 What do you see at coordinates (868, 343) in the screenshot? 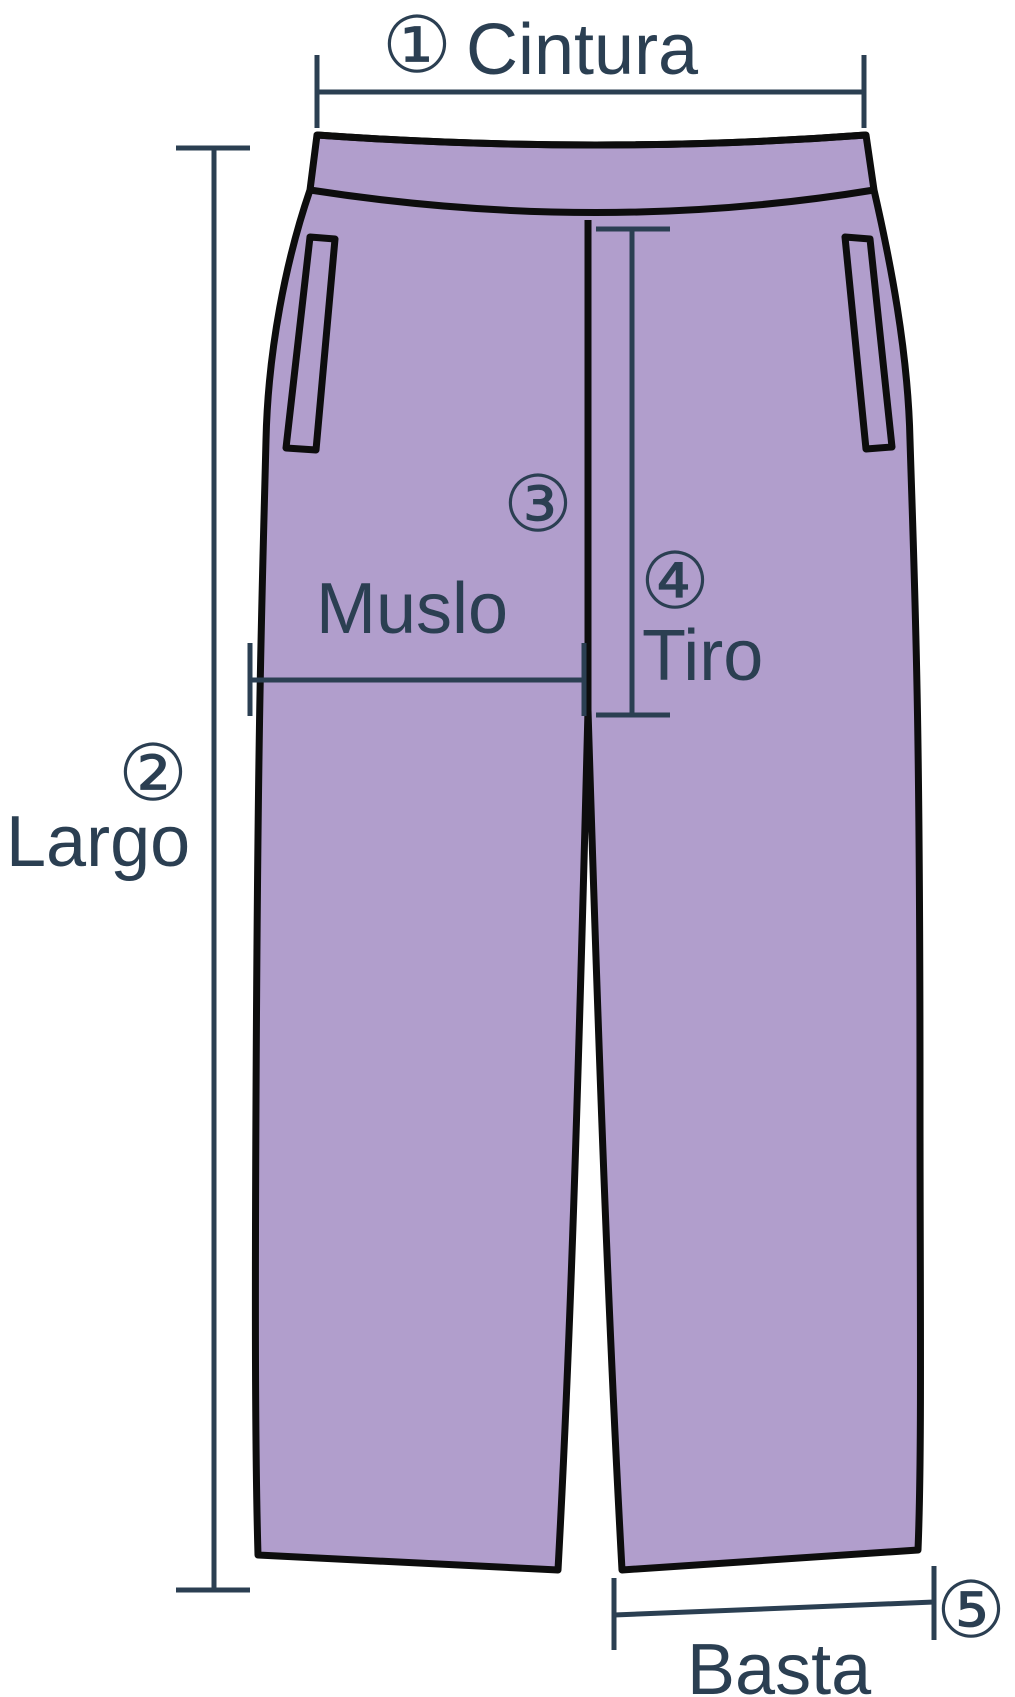
I see `right-pocket` at bounding box center [868, 343].